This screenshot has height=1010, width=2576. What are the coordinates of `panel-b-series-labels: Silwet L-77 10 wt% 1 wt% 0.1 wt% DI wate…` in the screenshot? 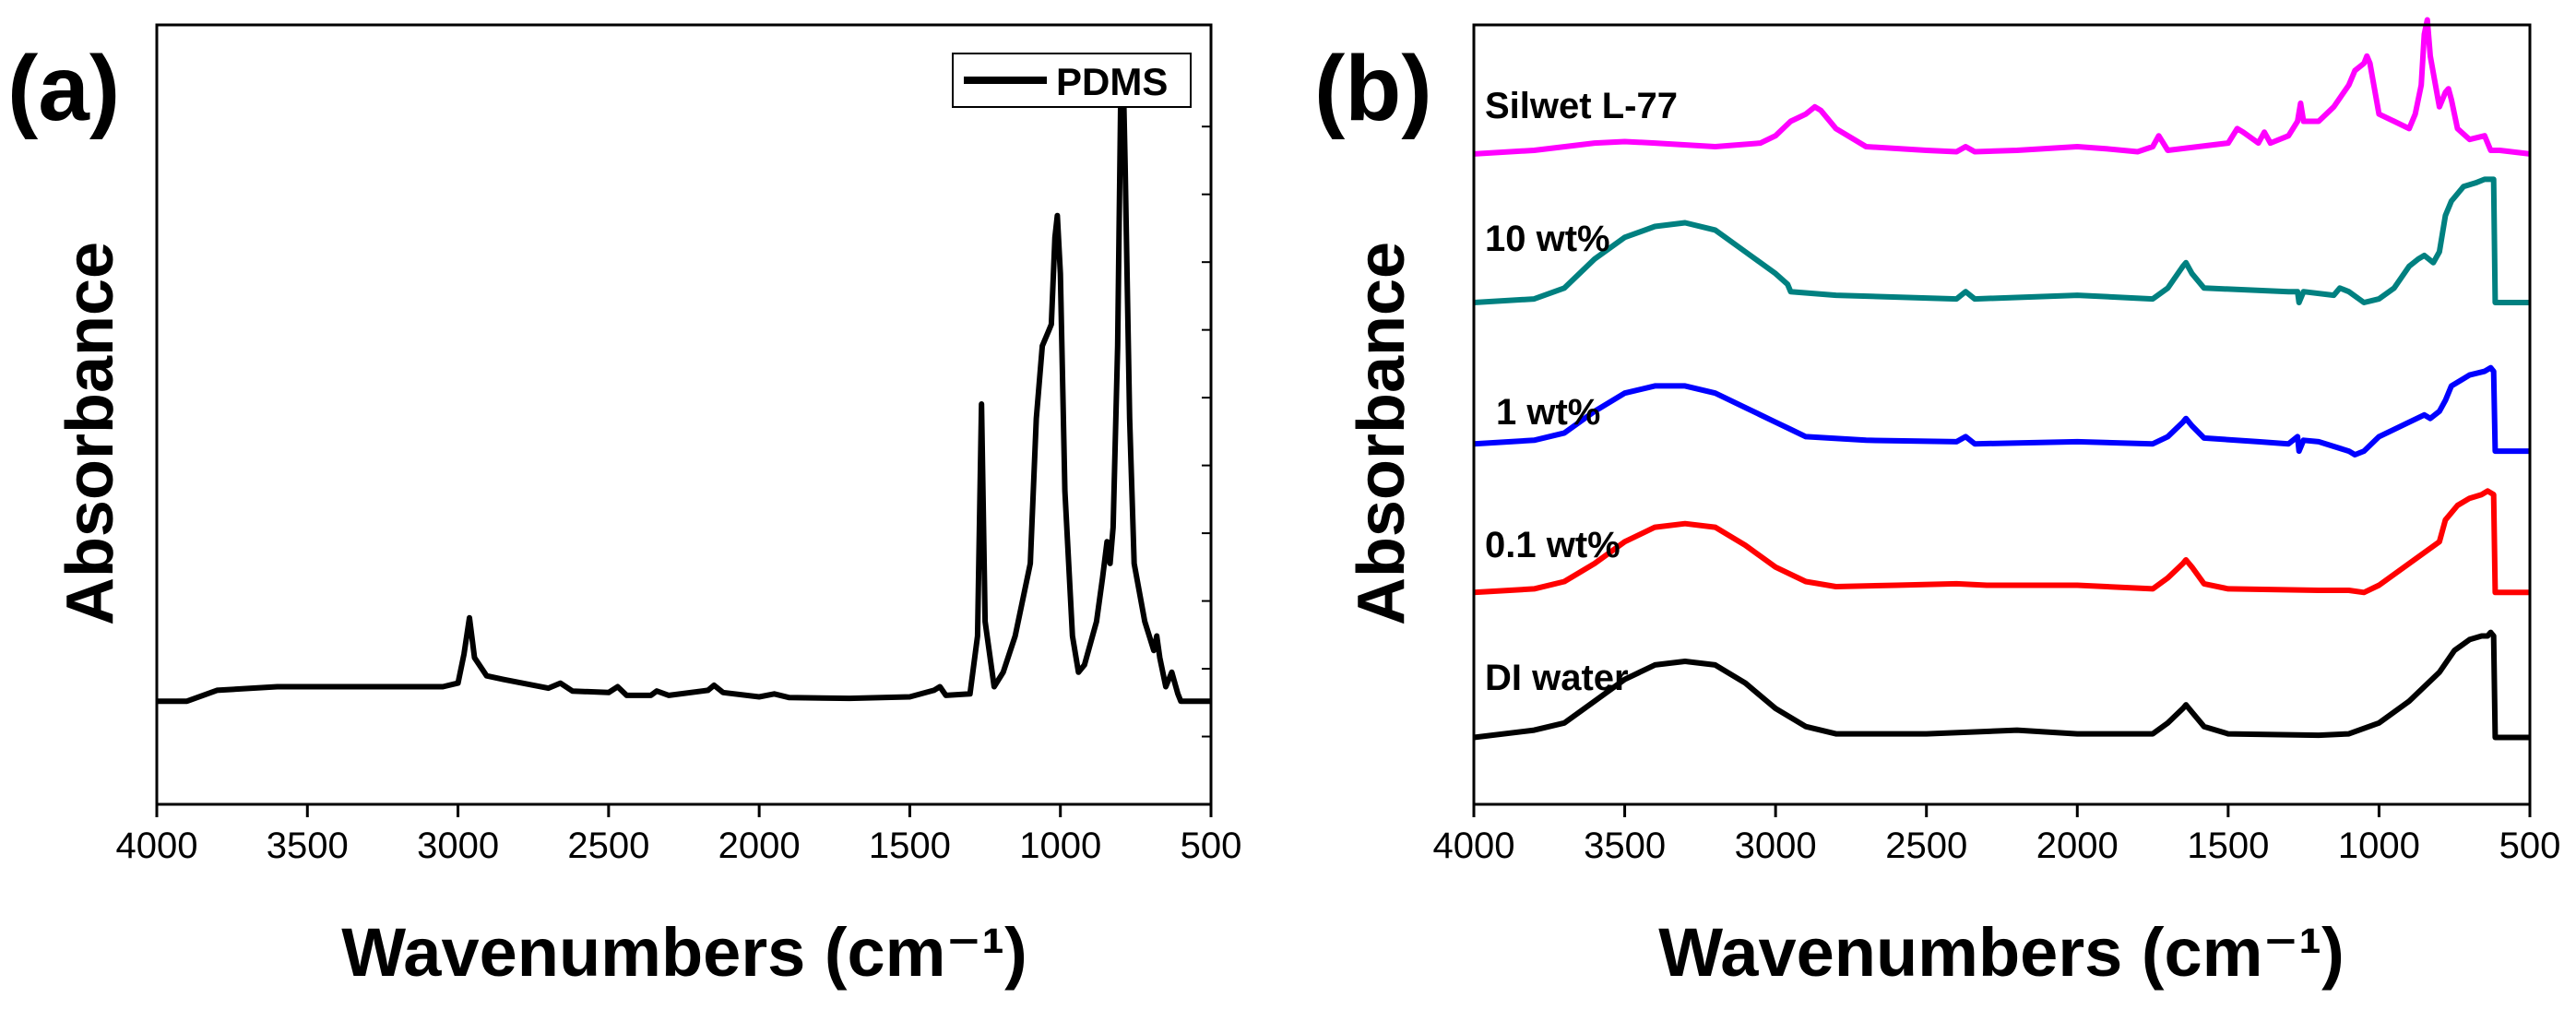 It's located at (1581, 392).